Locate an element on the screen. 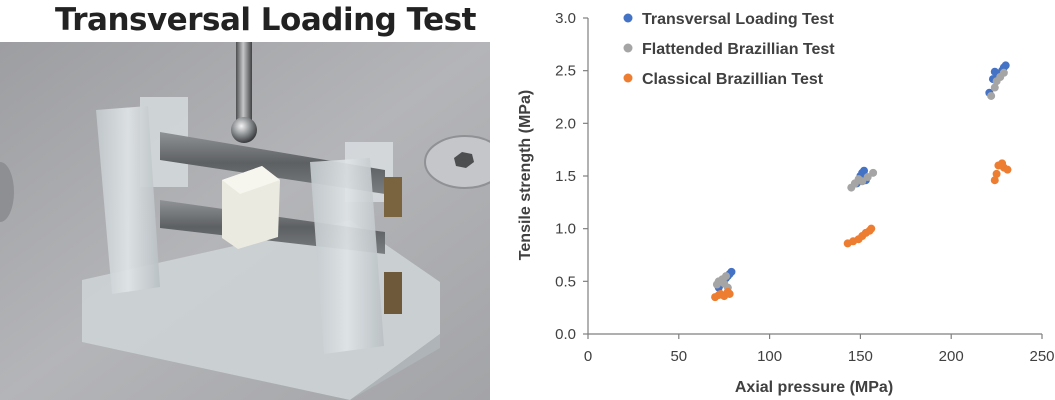 The width and height of the screenshot is (1055, 400). x-tick-label: 250 is located at coordinates (1041, 356).